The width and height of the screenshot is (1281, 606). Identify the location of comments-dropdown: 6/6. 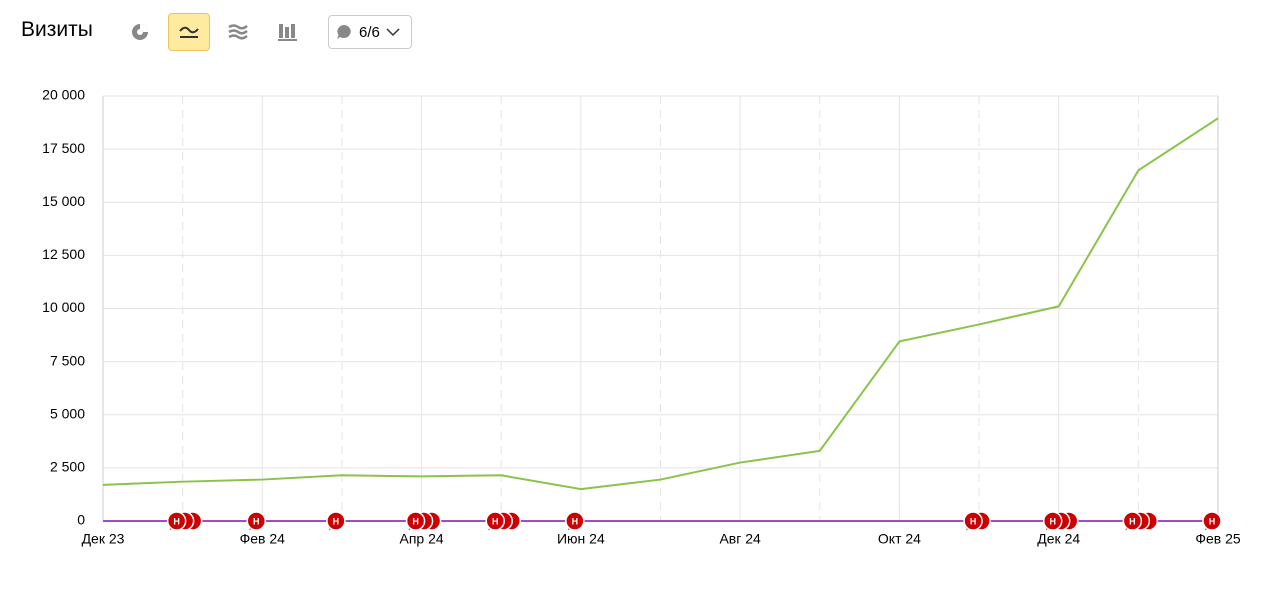
(370, 32).